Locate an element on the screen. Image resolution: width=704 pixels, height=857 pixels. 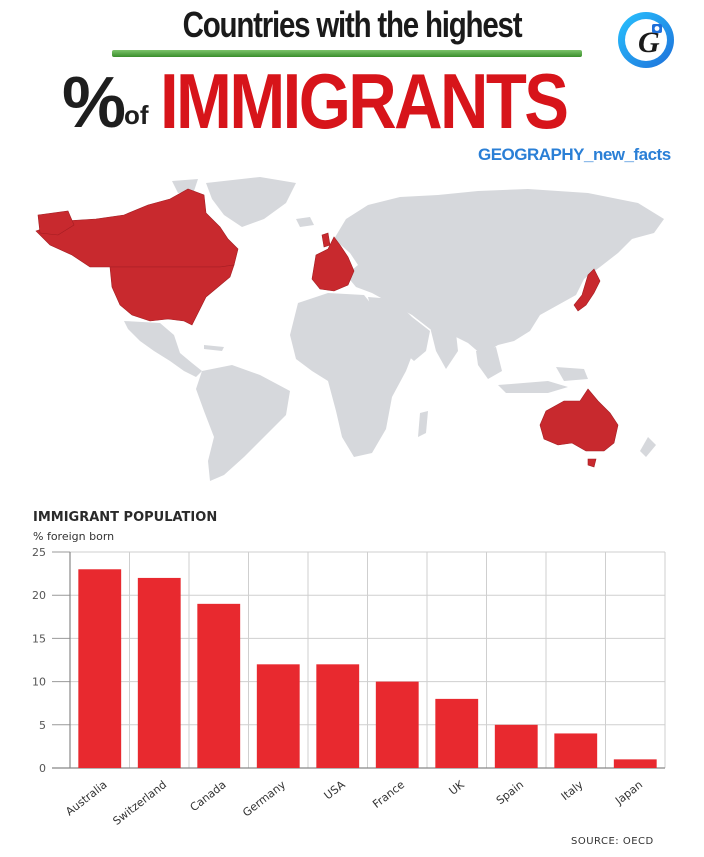
account-handle: GEOGRAPHY_new_facts is located at coordinates (574, 154).